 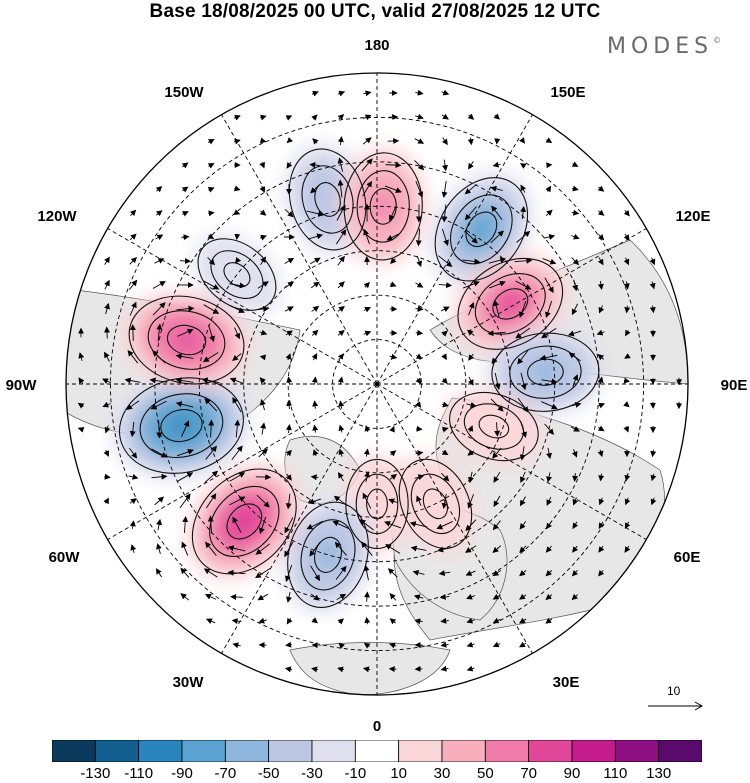 What do you see at coordinates (717, 40) in the screenshot?
I see `copyright-mark: ©` at bounding box center [717, 40].